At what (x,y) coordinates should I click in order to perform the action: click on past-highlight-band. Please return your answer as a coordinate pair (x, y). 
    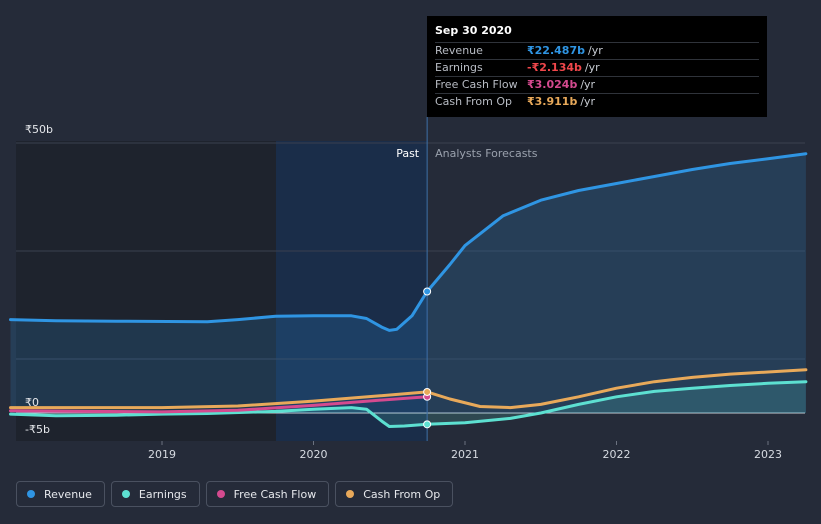
    Looking at the image, I should click on (352, 291).